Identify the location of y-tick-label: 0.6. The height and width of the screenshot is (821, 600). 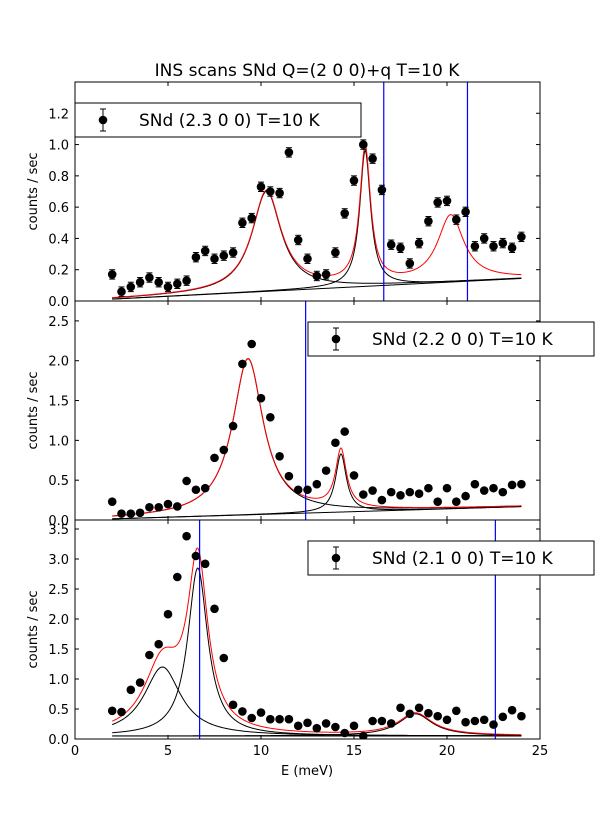
(58, 208).